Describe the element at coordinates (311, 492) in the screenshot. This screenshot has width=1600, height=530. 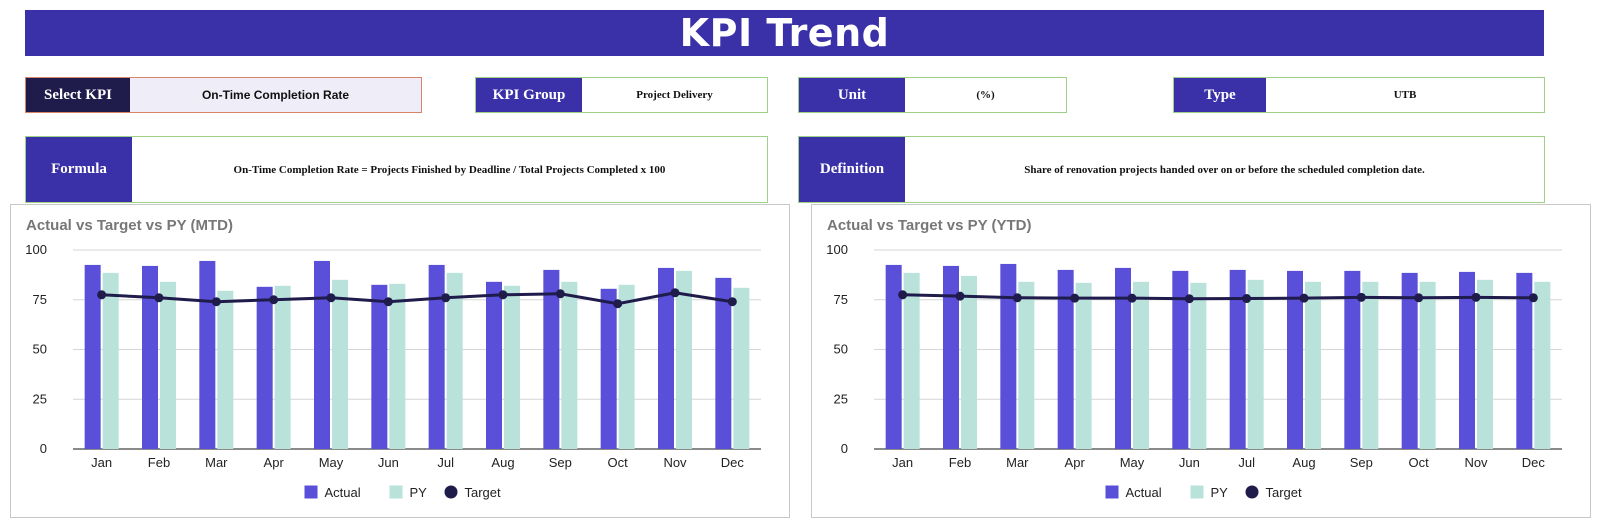
I see `legend-marker-actual` at that location.